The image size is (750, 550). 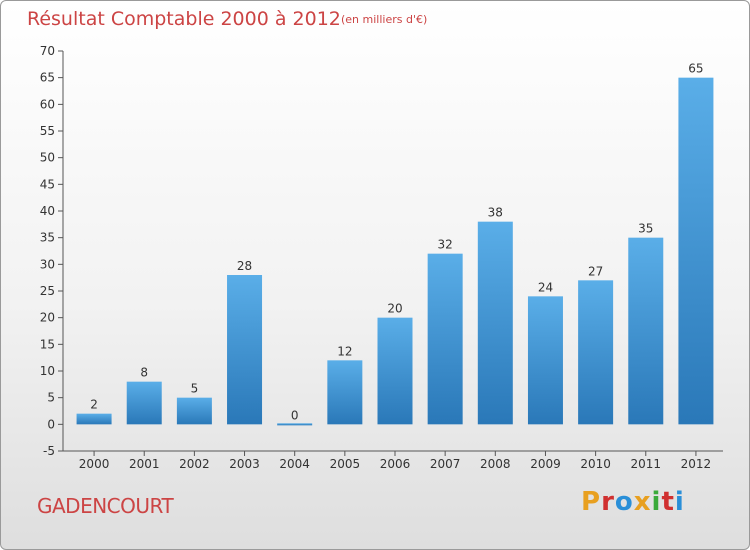 I want to click on logo-letter: x, so click(x=642, y=502).